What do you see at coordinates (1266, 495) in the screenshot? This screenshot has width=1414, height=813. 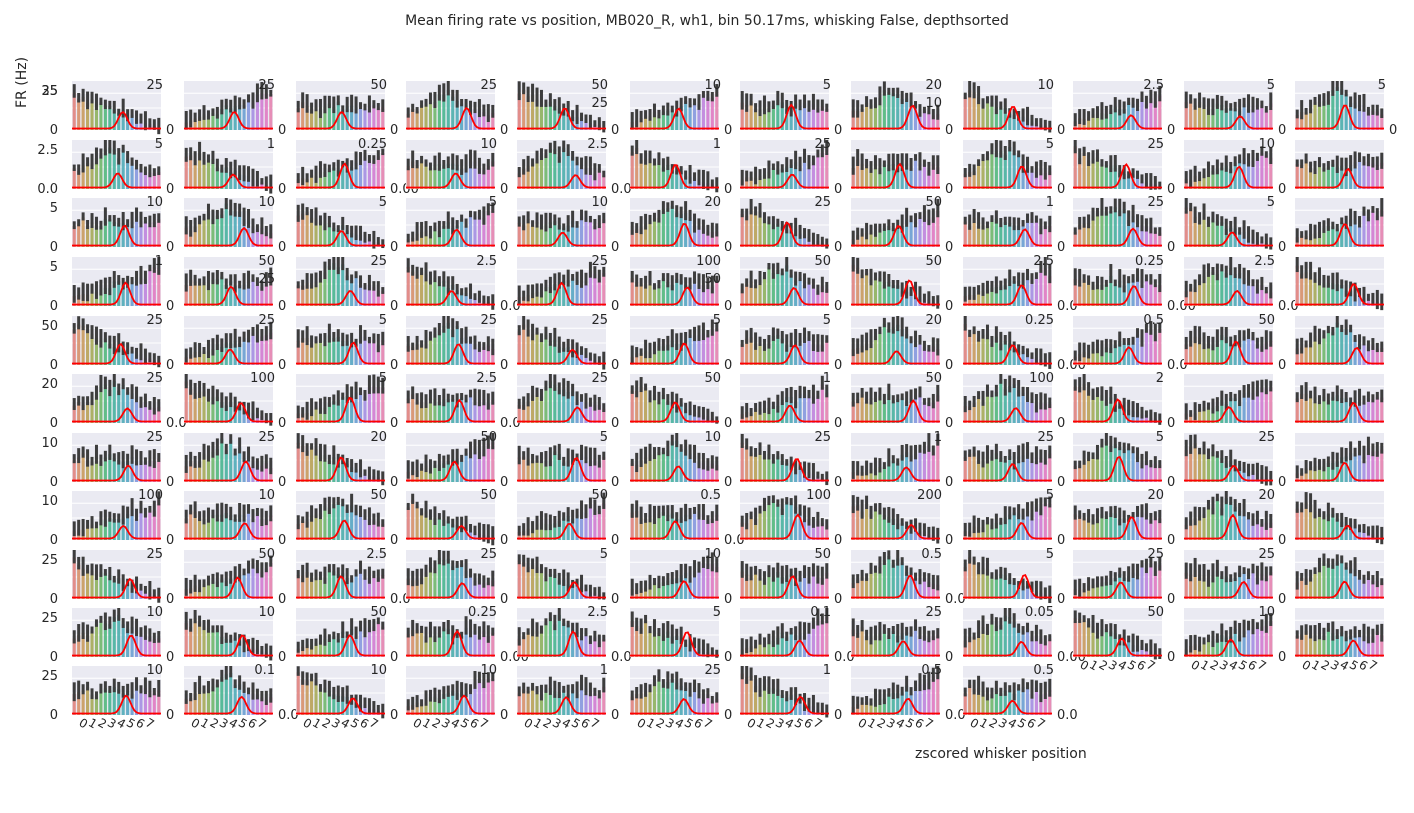 I see `right-tick-label: 20` at bounding box center [1266, 495].